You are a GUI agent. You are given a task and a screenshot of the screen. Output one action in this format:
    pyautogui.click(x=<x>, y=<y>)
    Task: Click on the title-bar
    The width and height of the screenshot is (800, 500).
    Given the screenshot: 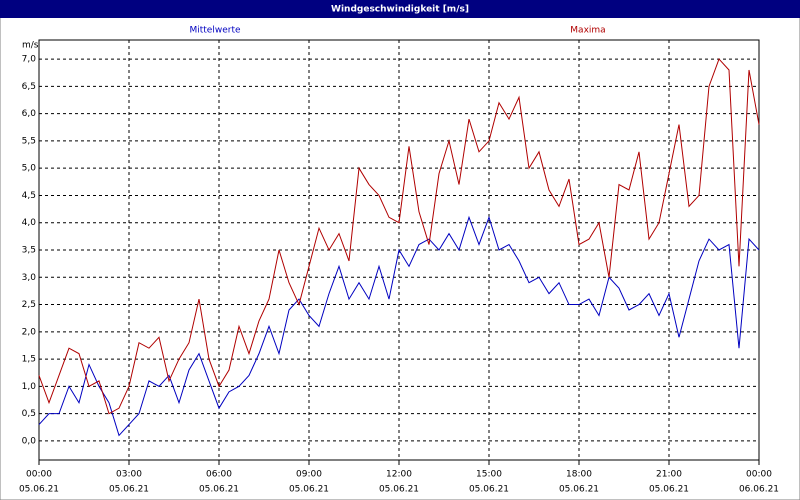 What is the action you would take?
    pyautogui.click(x=400, y=9)
    